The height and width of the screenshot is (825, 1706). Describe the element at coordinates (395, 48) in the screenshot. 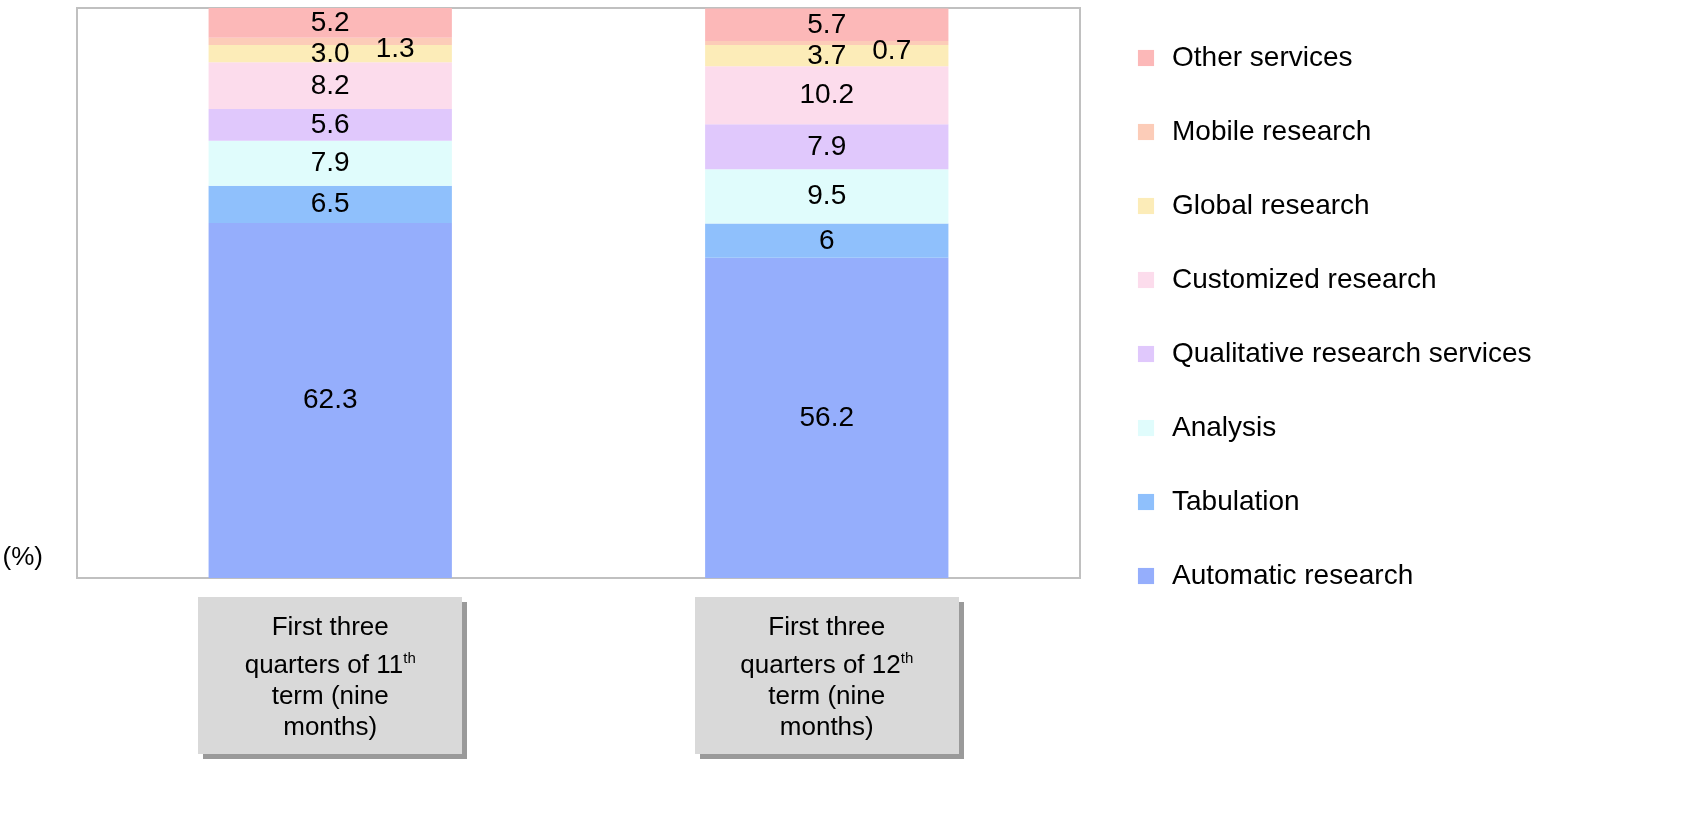

I see `data-label: 1.3` at that location.